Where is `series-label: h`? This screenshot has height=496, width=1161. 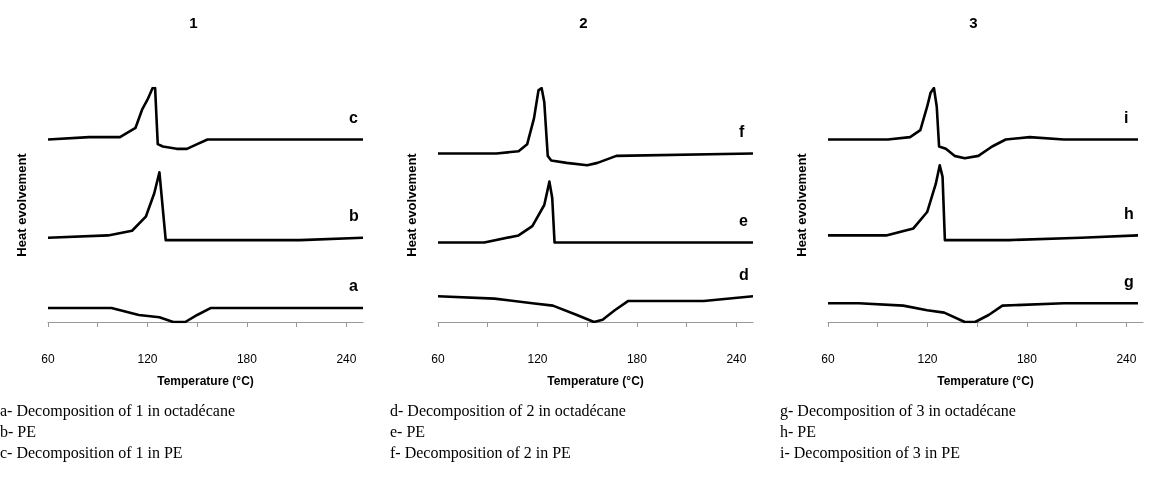
series-label: h is located at coordinates (1129, 213).